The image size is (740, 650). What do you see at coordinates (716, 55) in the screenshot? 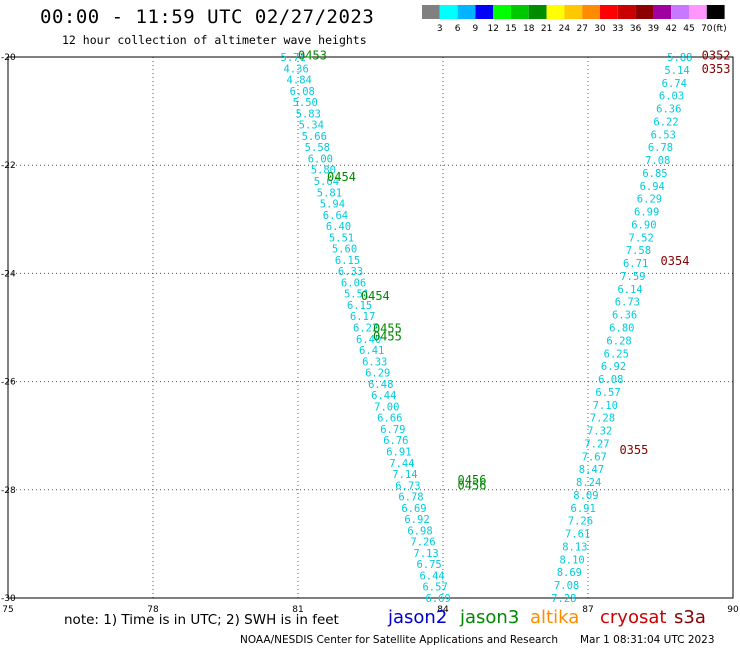
I see `pass-time-label: 0352` at bounding box center [716, 55].